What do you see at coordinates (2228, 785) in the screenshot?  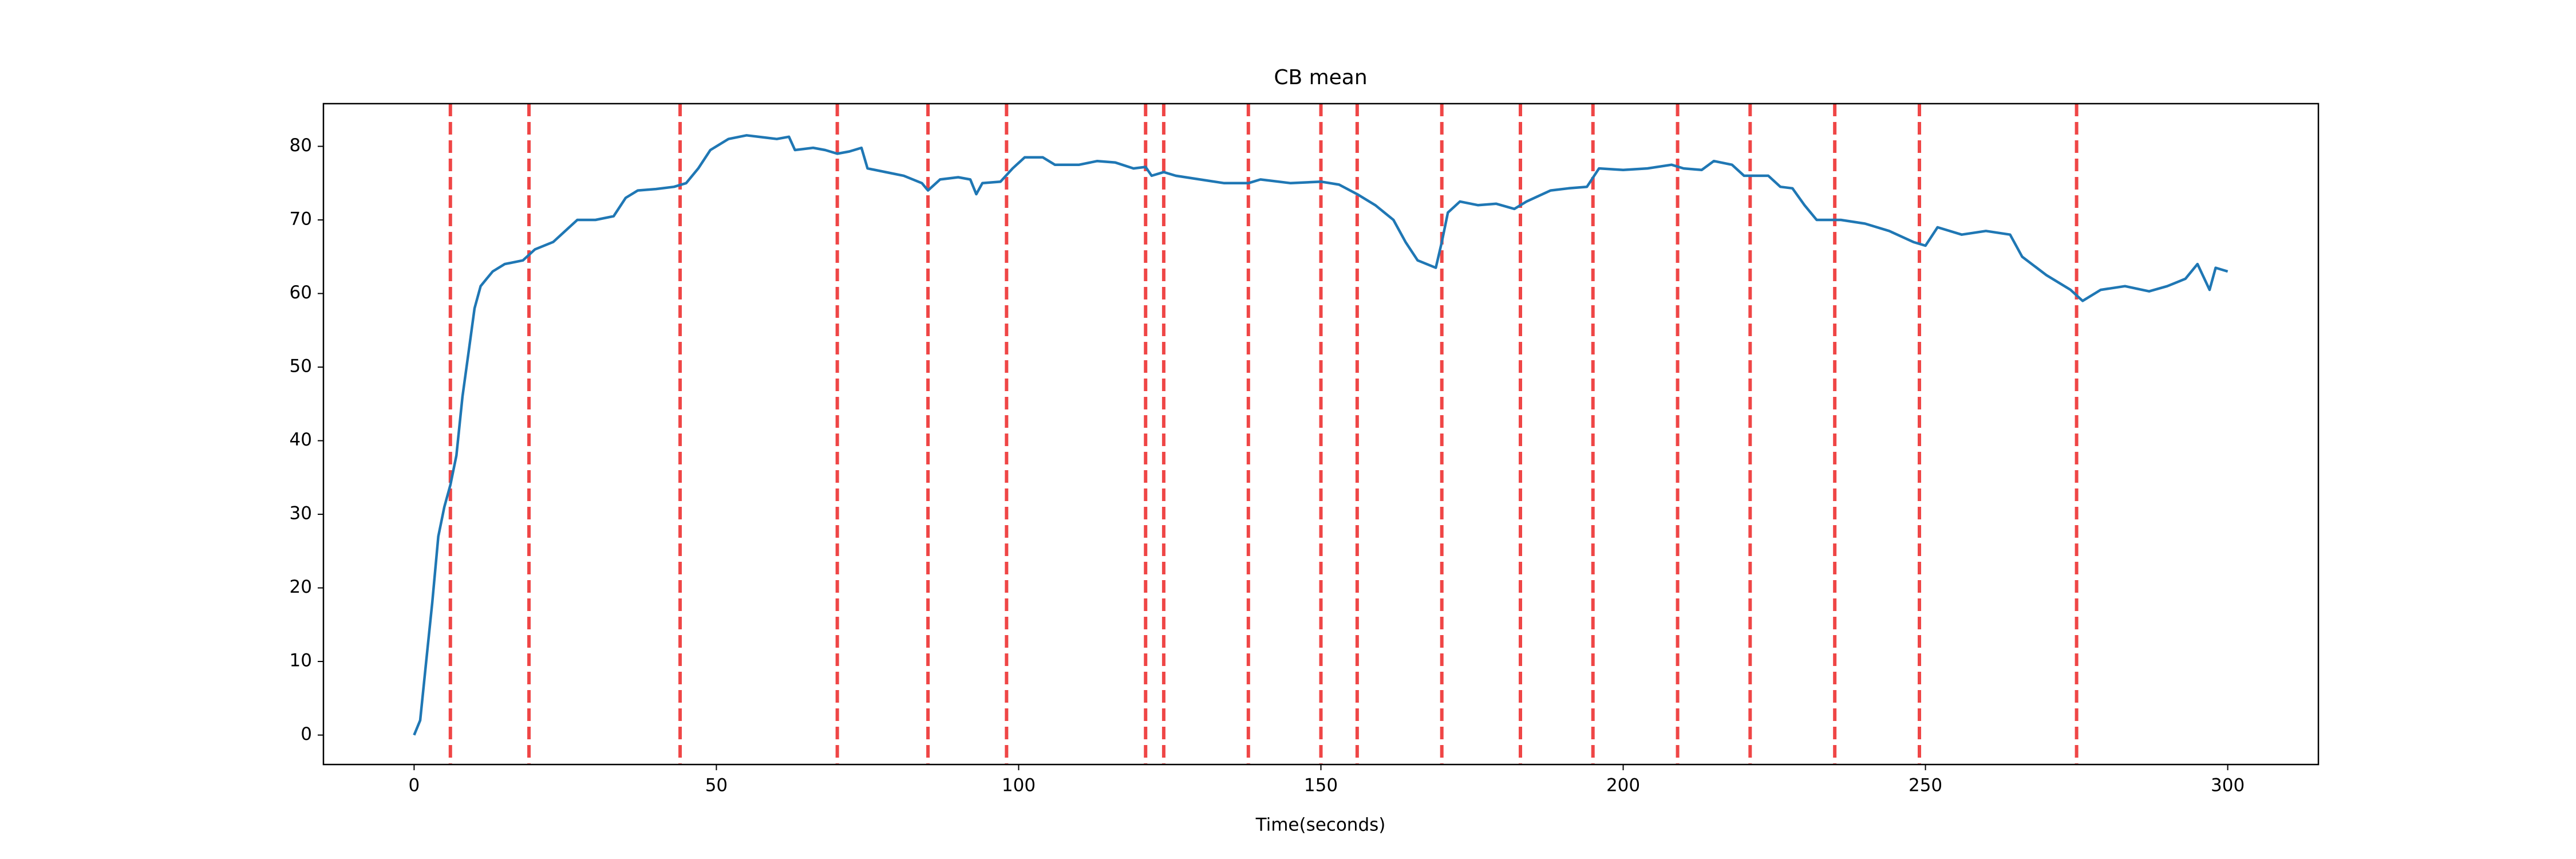 I see `x-tick-label: 300` at bounding box center [2228, 785].